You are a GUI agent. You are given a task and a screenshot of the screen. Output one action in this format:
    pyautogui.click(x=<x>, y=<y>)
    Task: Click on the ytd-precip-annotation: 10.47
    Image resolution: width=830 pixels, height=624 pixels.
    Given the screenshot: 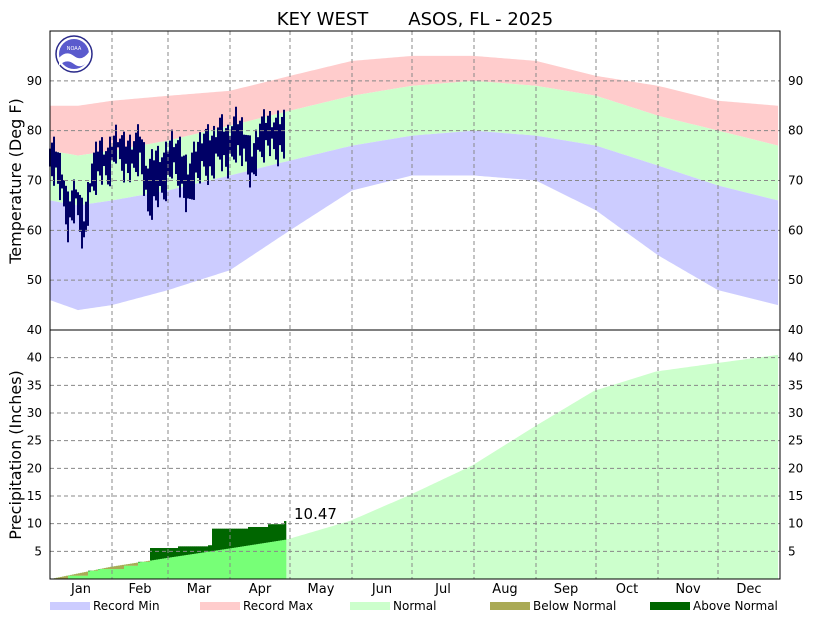 What is the action you would take?
    pyautogui.click(x=315, y=514)
    